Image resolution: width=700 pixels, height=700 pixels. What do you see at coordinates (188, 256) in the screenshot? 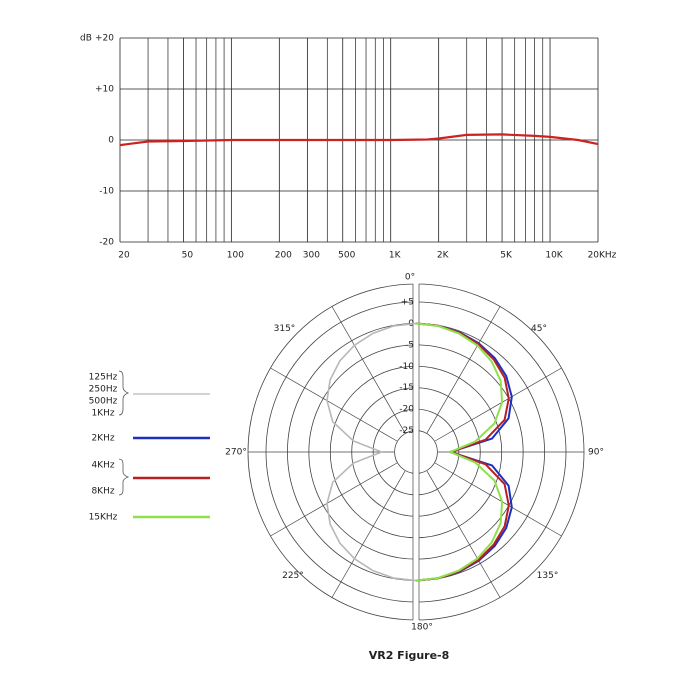
I see `x-tick-label: 50` at bounding box center [188, 256].